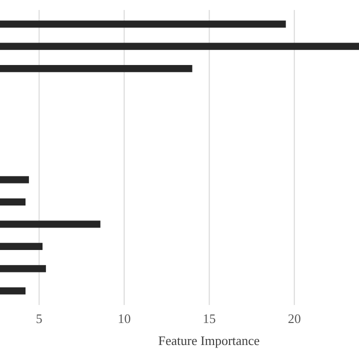 This screenshot has height=359, width=359. Describe the element at coordinates (124, 318) in the screenshot. I see `x-tick-label: 10` at that location.